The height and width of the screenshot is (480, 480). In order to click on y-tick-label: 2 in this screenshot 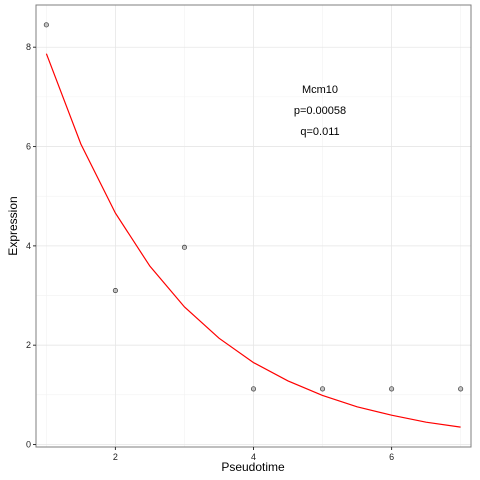, I will do `click(28, 345)`.